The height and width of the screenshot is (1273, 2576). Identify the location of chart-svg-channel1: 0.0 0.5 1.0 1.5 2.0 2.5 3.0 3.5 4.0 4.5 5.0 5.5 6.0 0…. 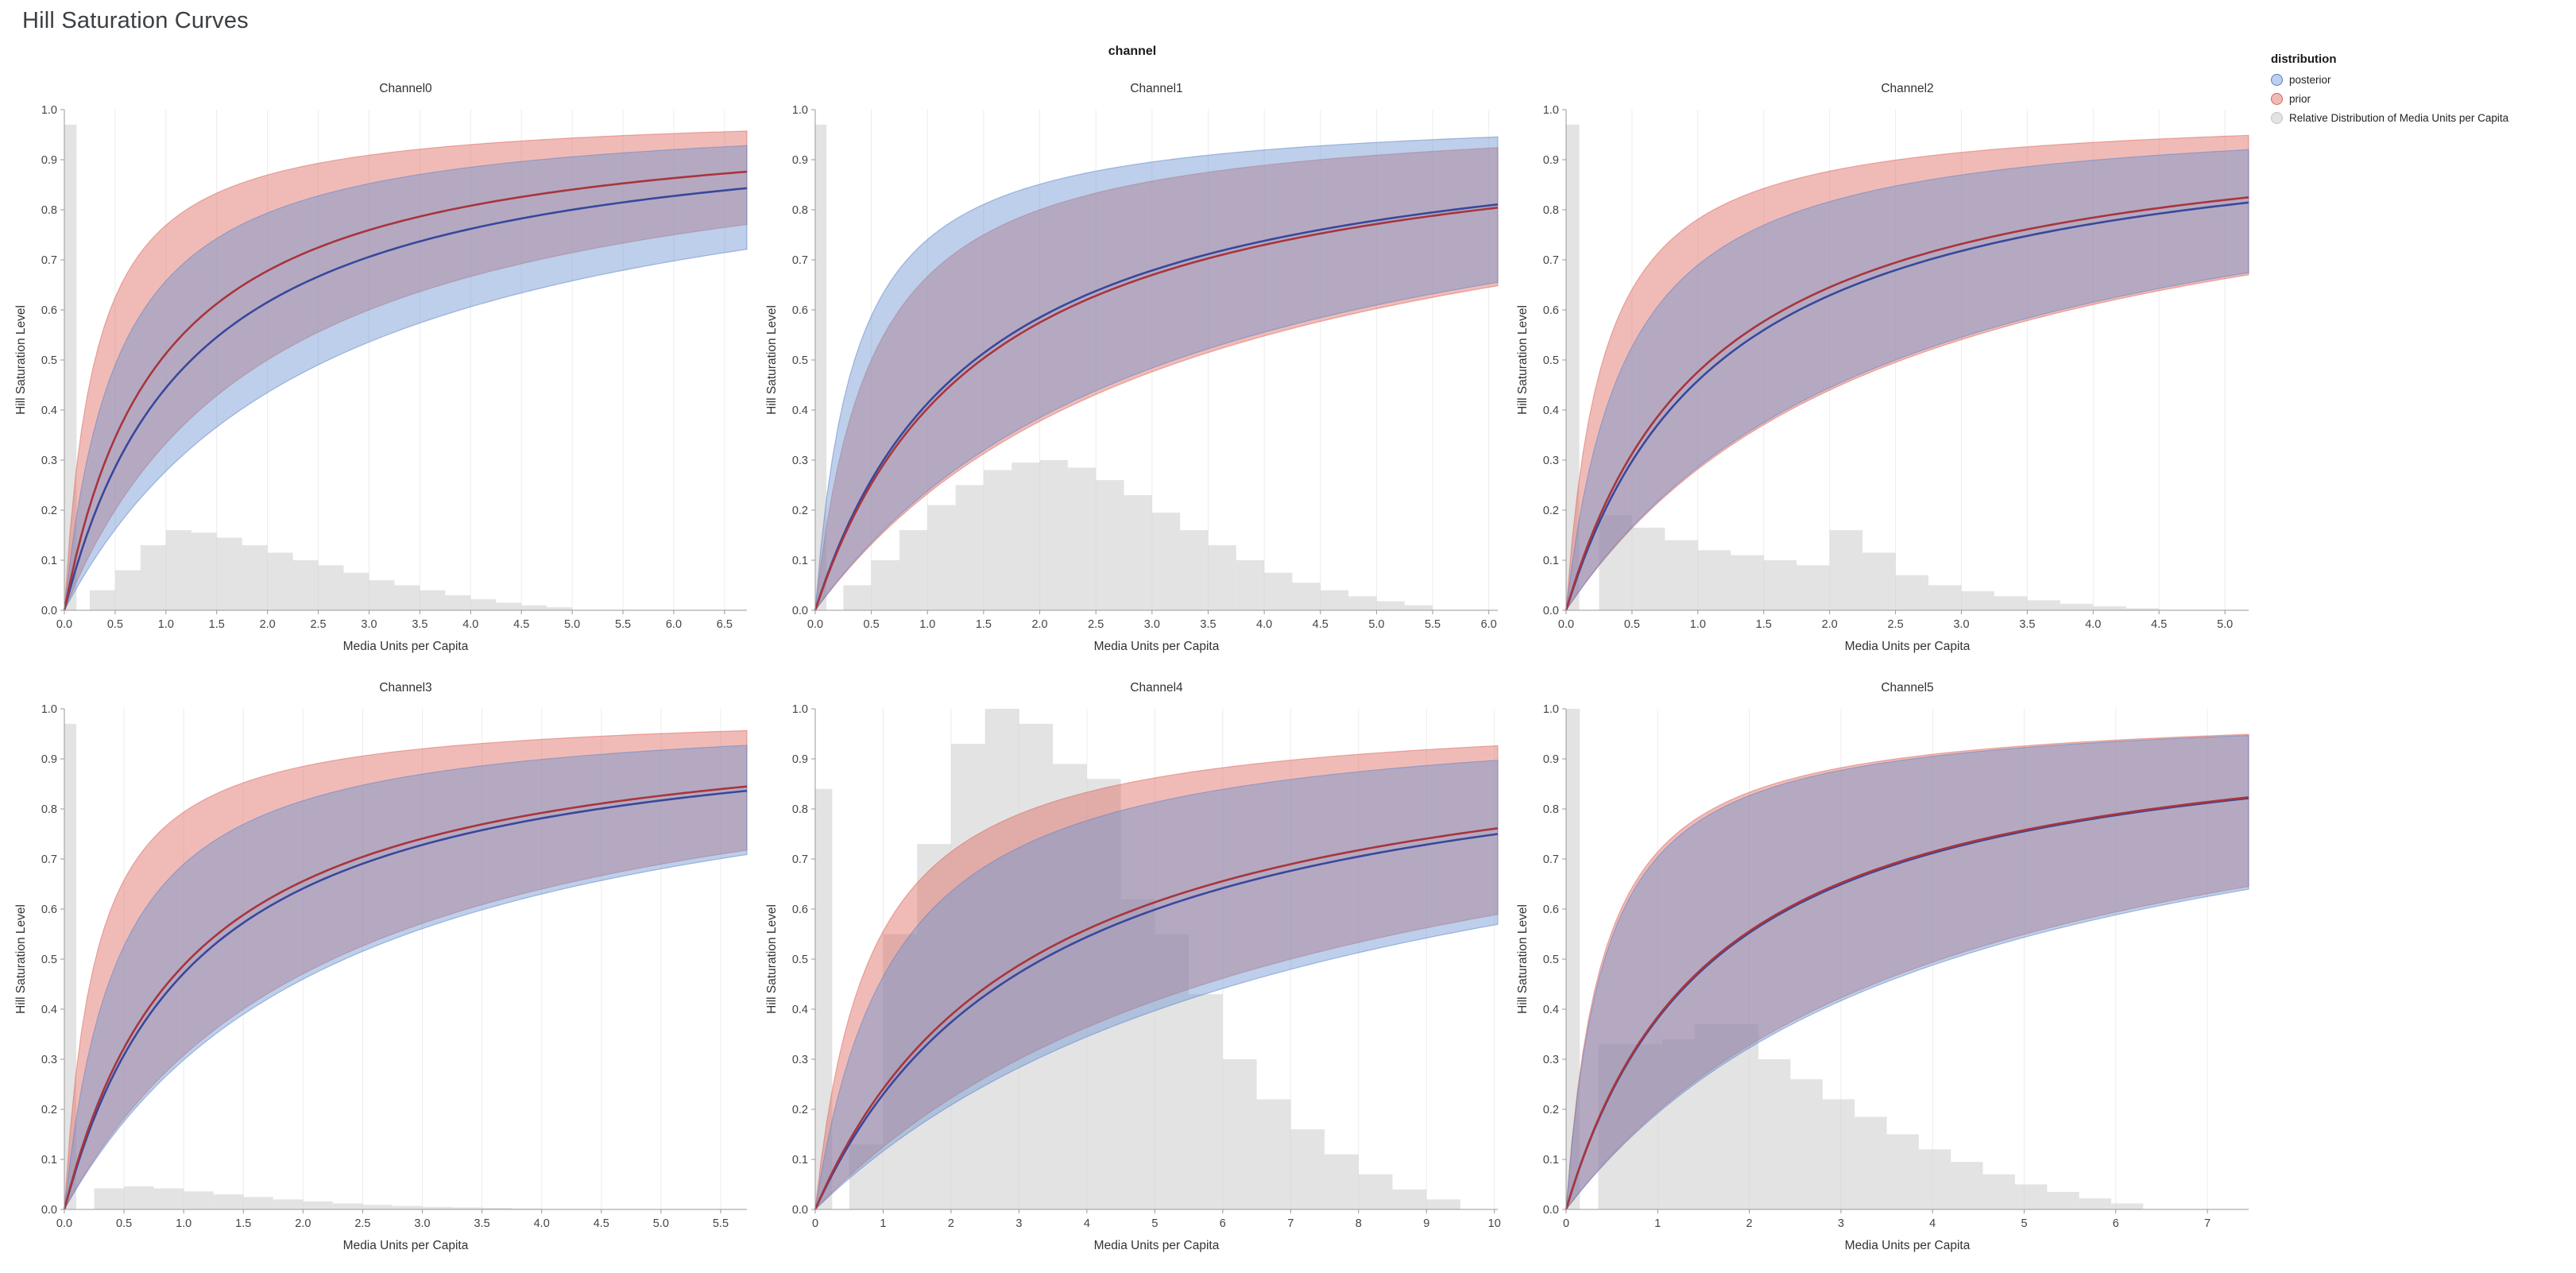
(1132, 368).